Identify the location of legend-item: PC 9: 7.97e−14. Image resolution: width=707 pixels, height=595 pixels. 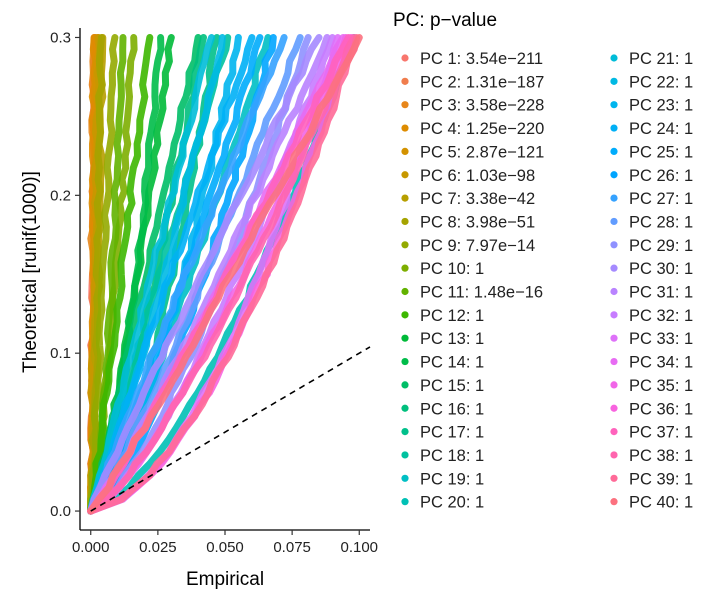
(468, 246).